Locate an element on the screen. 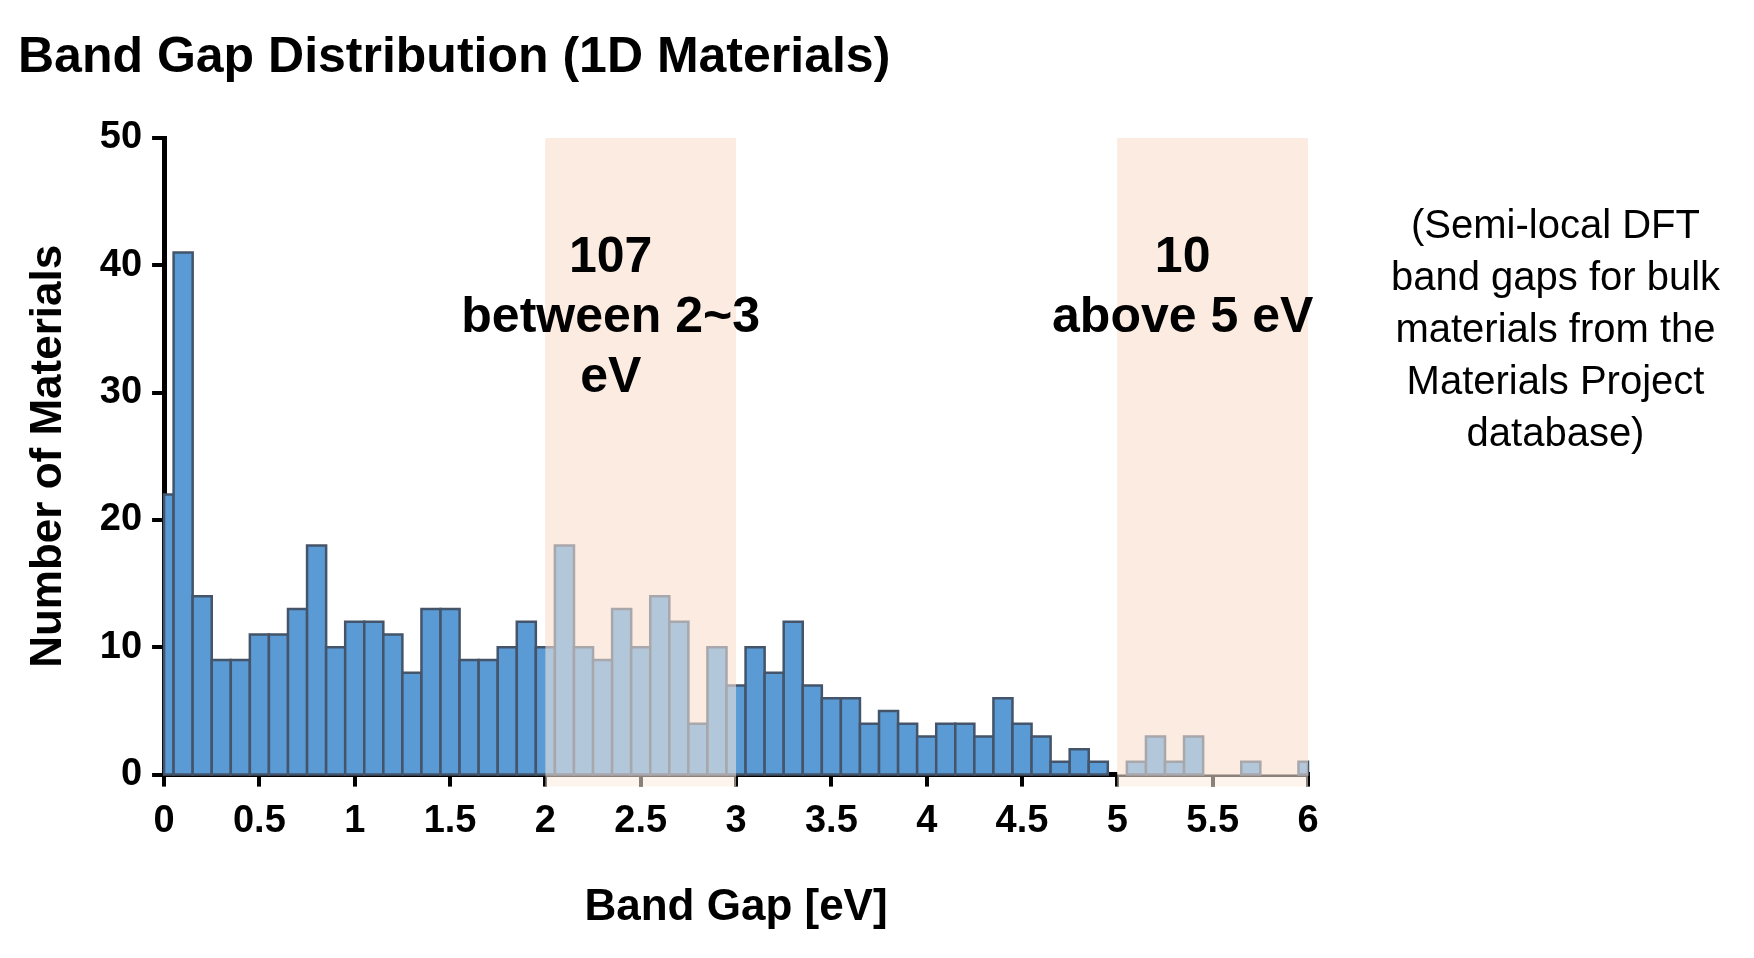  x-tick-label: 5 is located at coordinates (1117, 818).